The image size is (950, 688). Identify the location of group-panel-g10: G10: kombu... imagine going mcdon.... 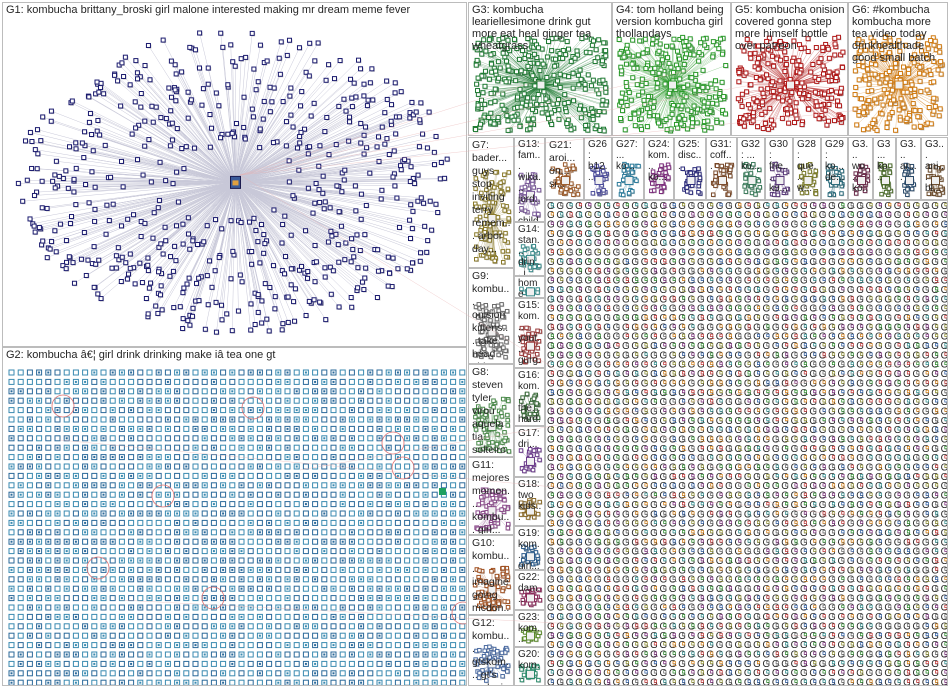
(491, 575).